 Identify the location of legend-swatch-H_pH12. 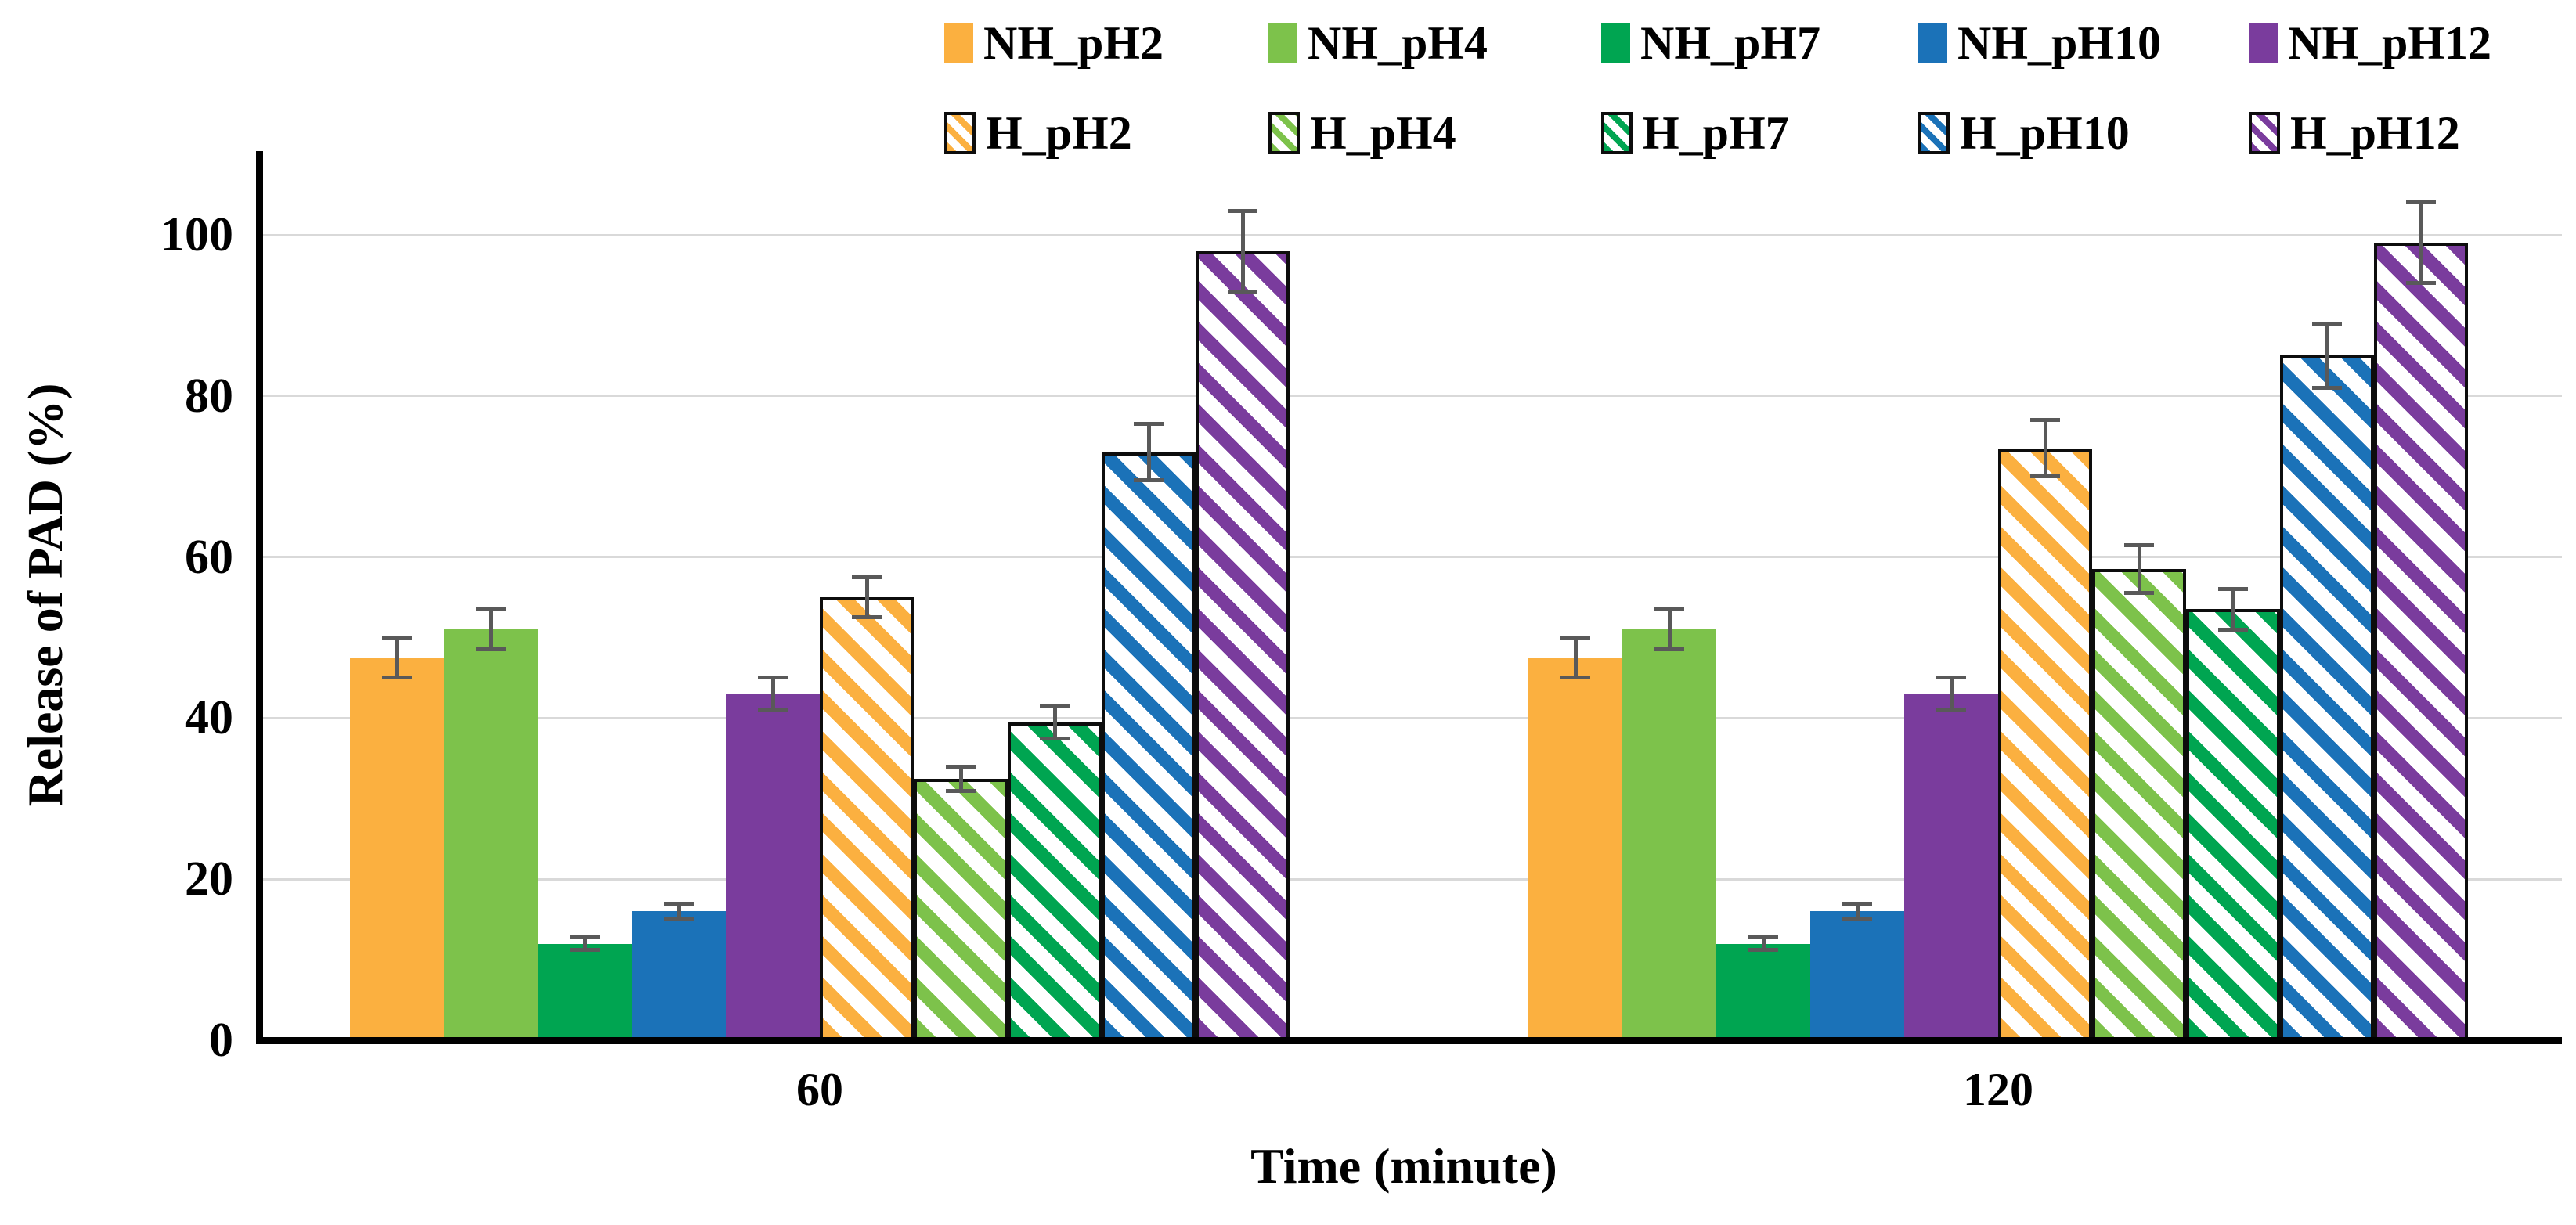
(2264, 133).